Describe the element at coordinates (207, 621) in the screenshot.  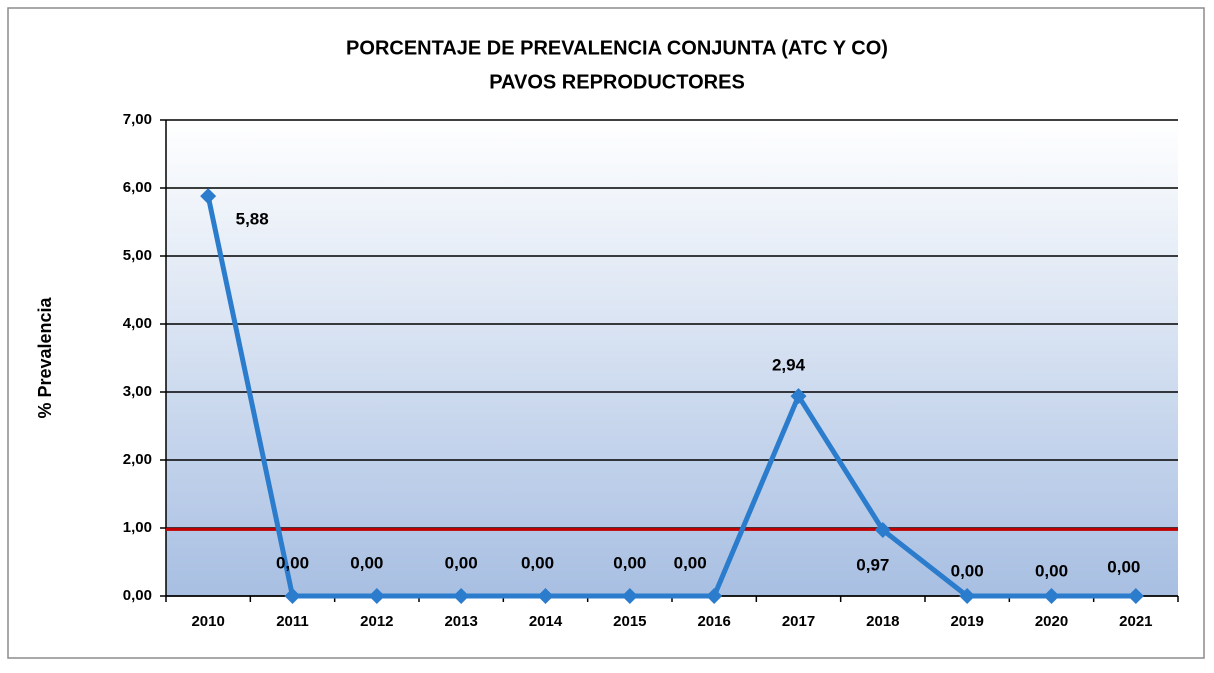
I see `x-tick-label: 2010` at that location.